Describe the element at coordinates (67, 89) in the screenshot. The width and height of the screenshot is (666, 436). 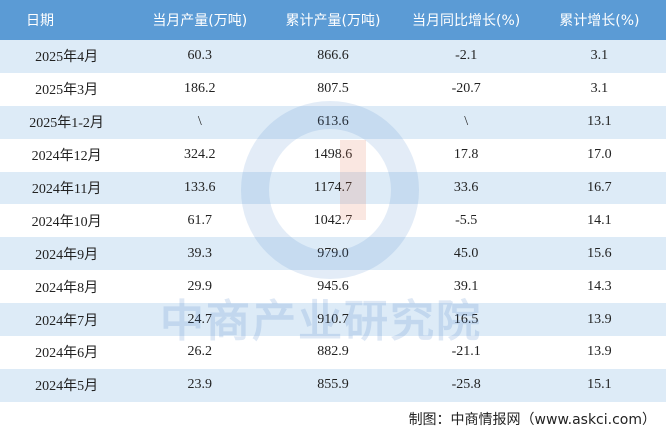
I see `table-cell: 2025年3月` at that location.